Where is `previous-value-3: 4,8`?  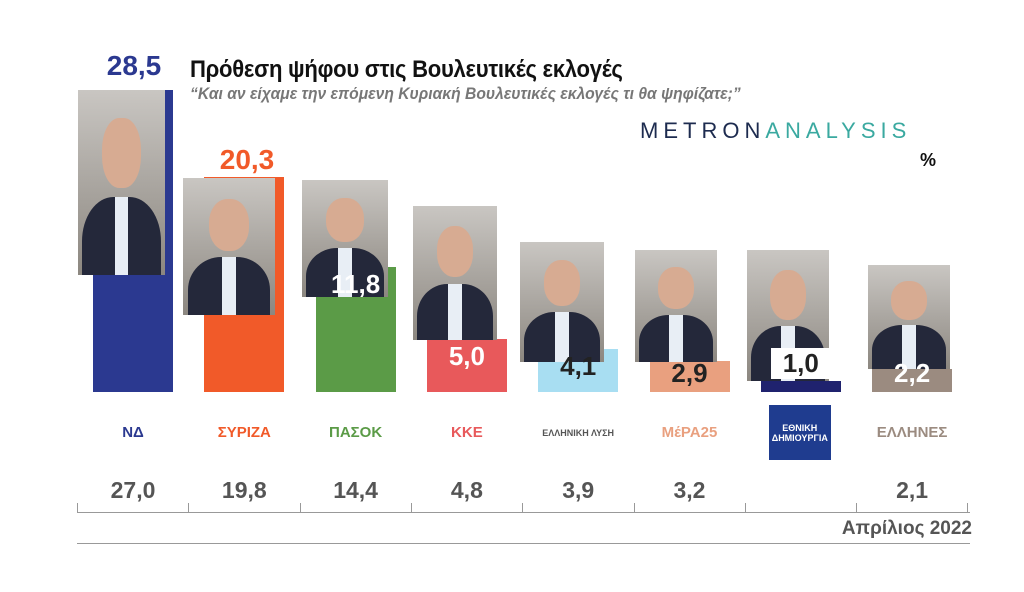 previous-value-3: 4,8 is located at coordinates (466, 490).